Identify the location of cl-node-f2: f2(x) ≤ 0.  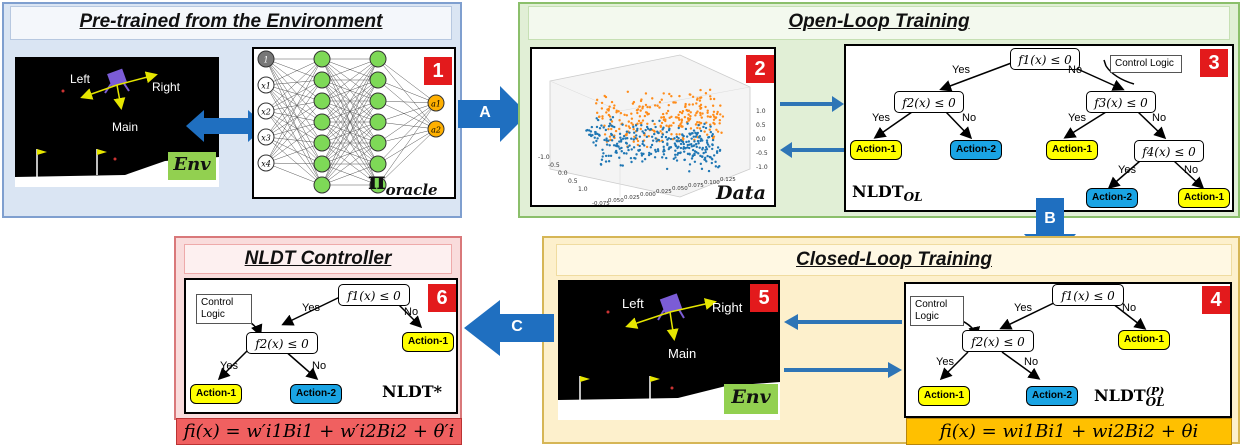
(998, 341).